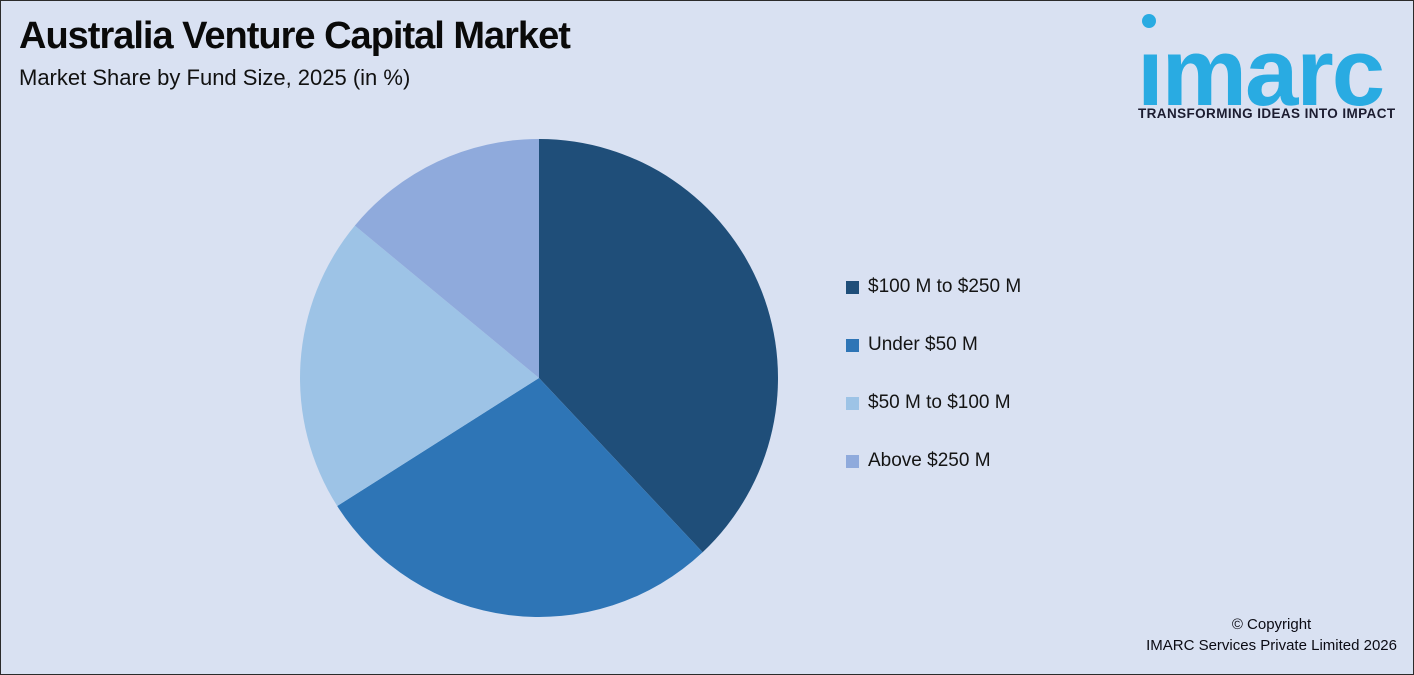  Describe the element at coordinates (1261, 72) in the screenshot. I see `logo-wordmark: ımarc` at that location.